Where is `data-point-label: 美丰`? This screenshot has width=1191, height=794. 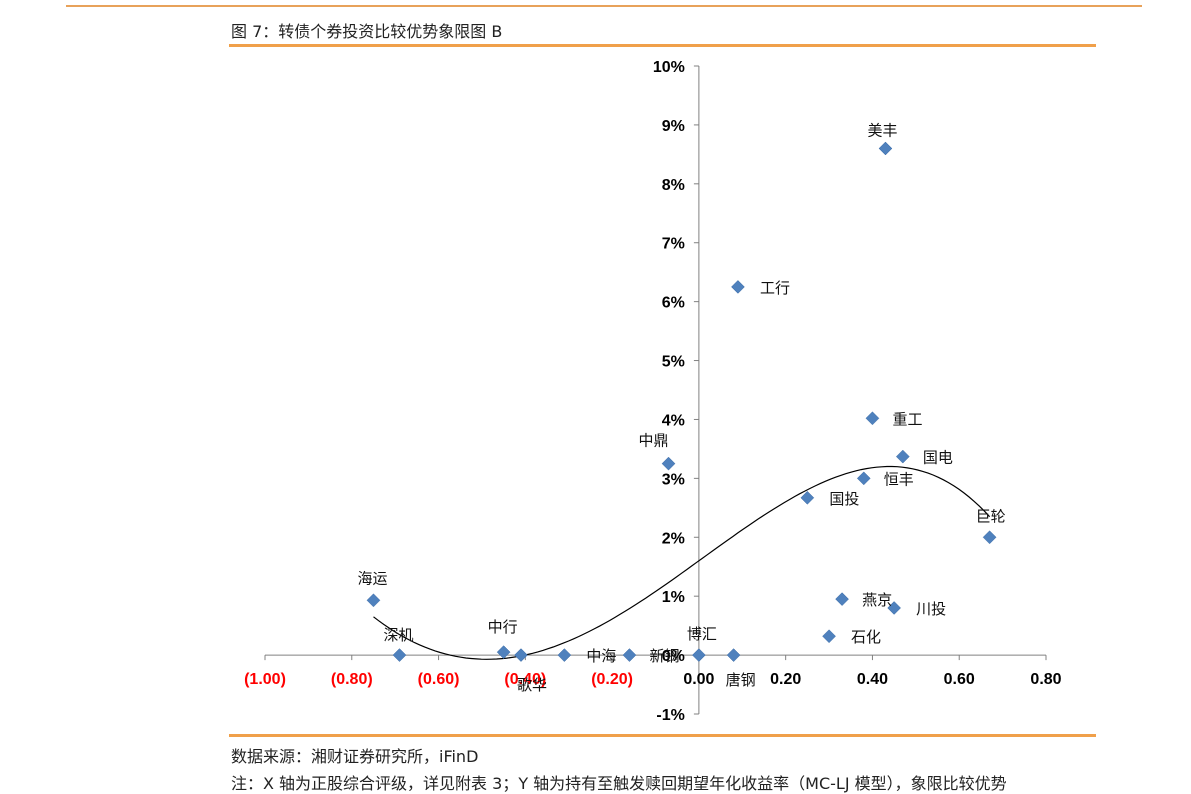
data-point-label: 美丰 is located at coordinates (882, 130).